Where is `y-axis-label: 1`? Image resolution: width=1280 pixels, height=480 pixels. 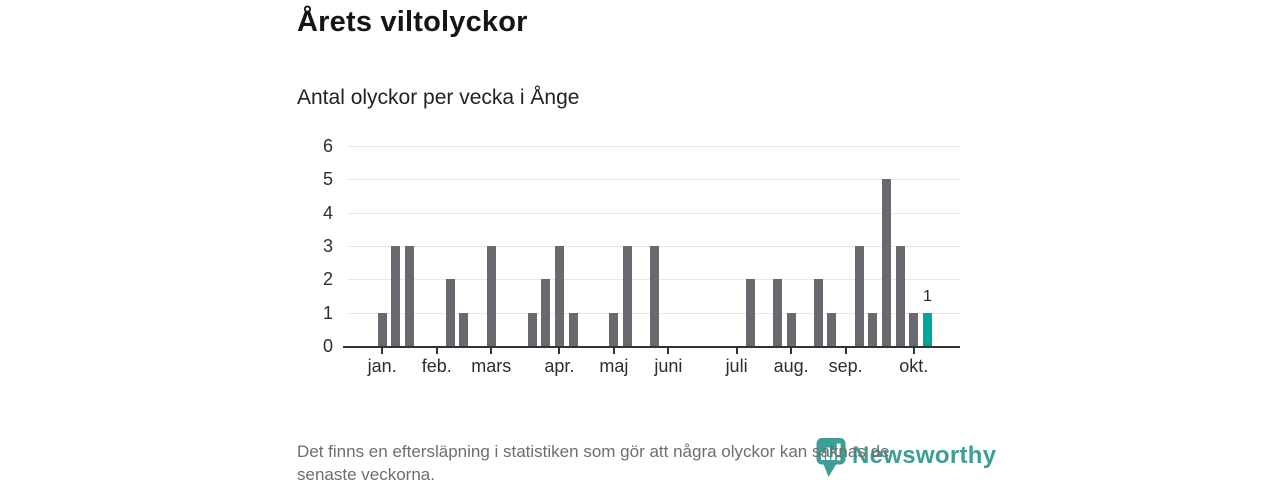
y-axis-label: 1 is located at coordinates (327, 312).